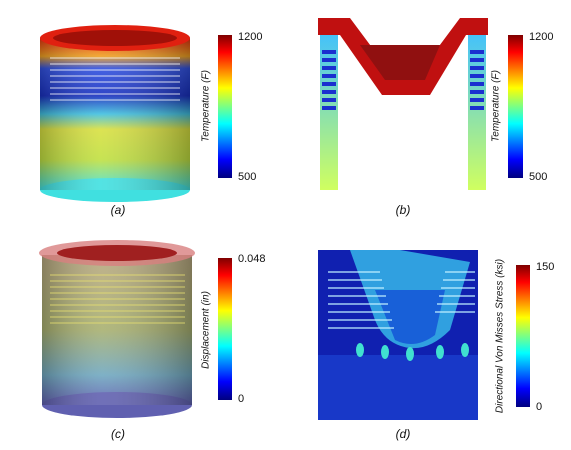 The height and width of the screenshot is (450, 571). What do you see at coordinates (500, 336) in the screenshot?
I see `colorbar-label: Directional Von Misses Stress (ksi)` at bounding box center [500, 336].